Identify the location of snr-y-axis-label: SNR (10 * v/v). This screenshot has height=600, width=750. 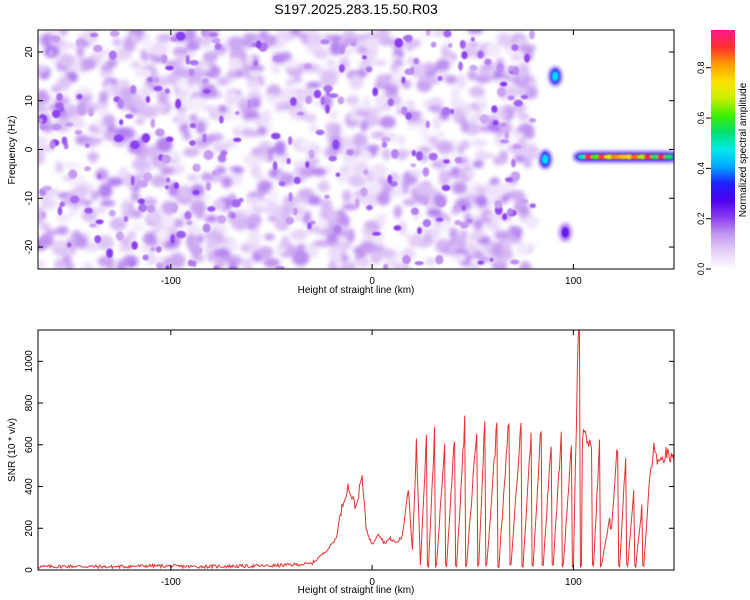
(12, 450).